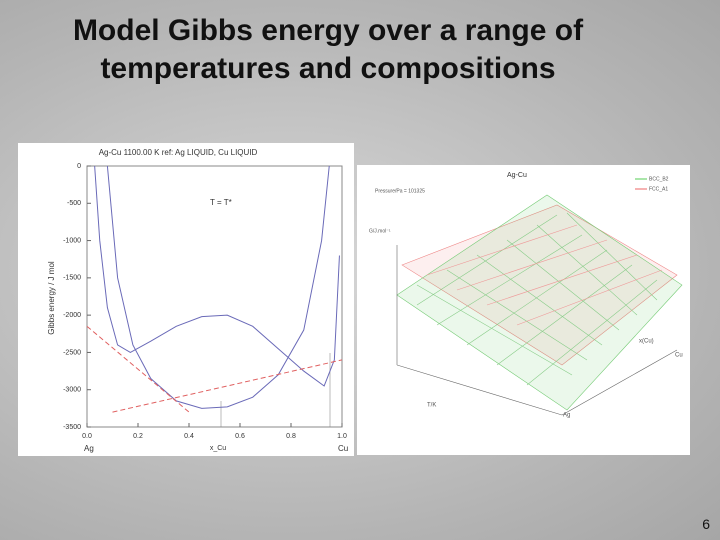 This screenshot has width=720, height=540. Describe the element at coordinates (74, 203) in the screenshot. I see `y-tick-label: -500` at that location.